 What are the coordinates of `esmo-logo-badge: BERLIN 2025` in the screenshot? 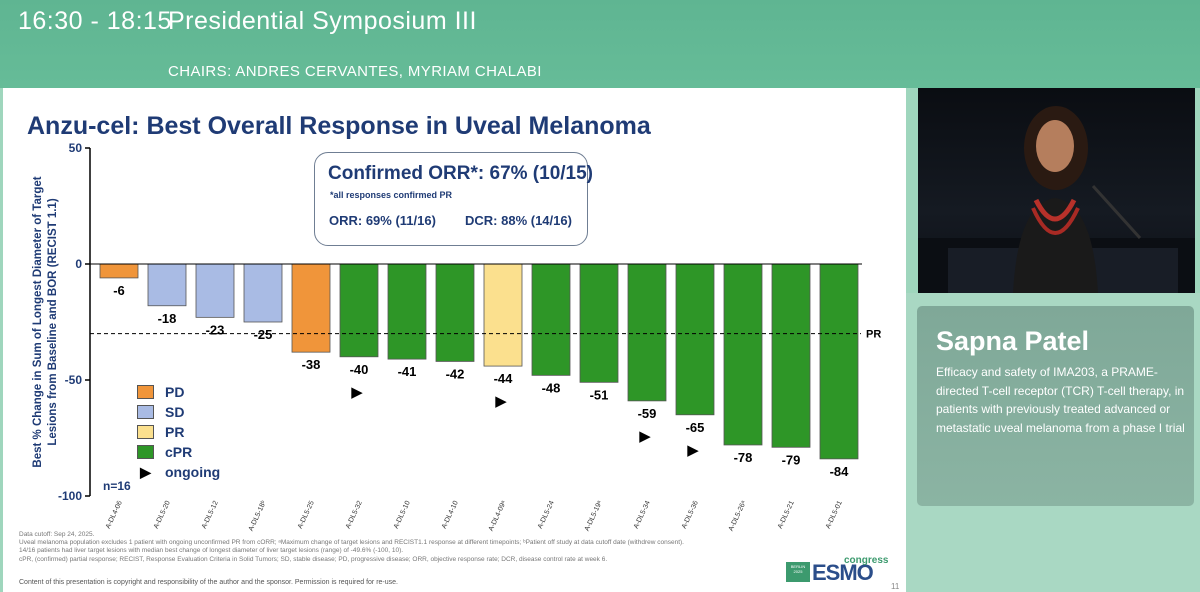 It's located at (798, 572).